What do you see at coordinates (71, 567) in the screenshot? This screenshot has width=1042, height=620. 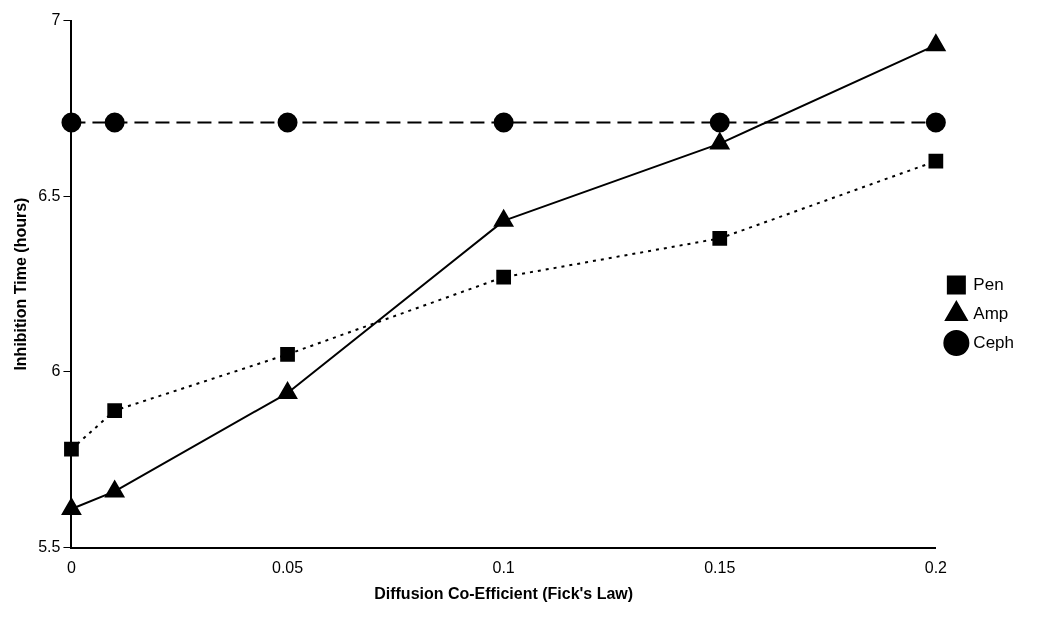 I see `x-tick-label: 0` at bounding box center [71, 567].